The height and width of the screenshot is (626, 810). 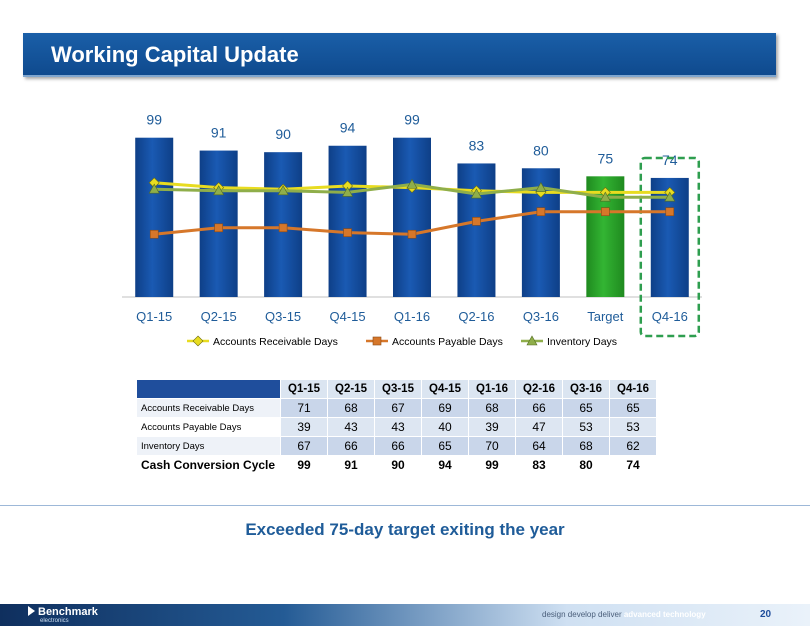 I want to click on table-header: Q1-15, so click(x=304, y=389).